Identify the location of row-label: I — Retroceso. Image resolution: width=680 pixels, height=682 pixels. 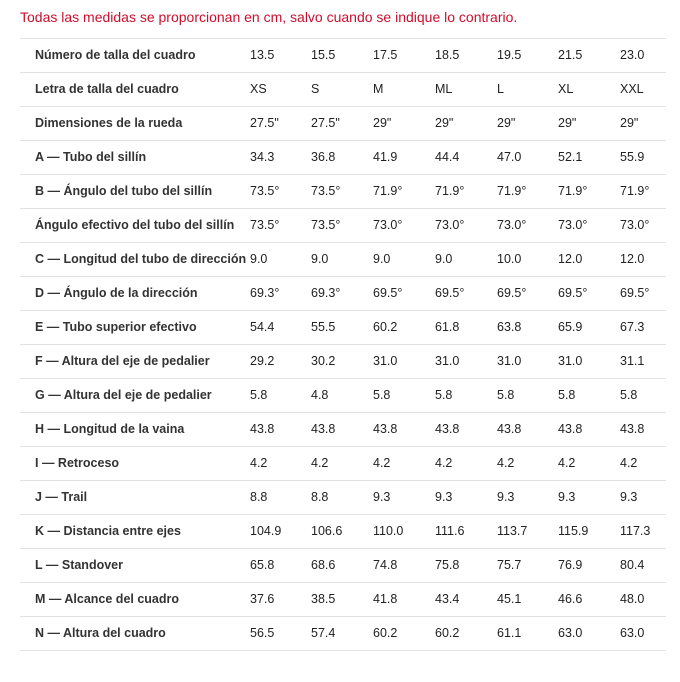
(77, 463).